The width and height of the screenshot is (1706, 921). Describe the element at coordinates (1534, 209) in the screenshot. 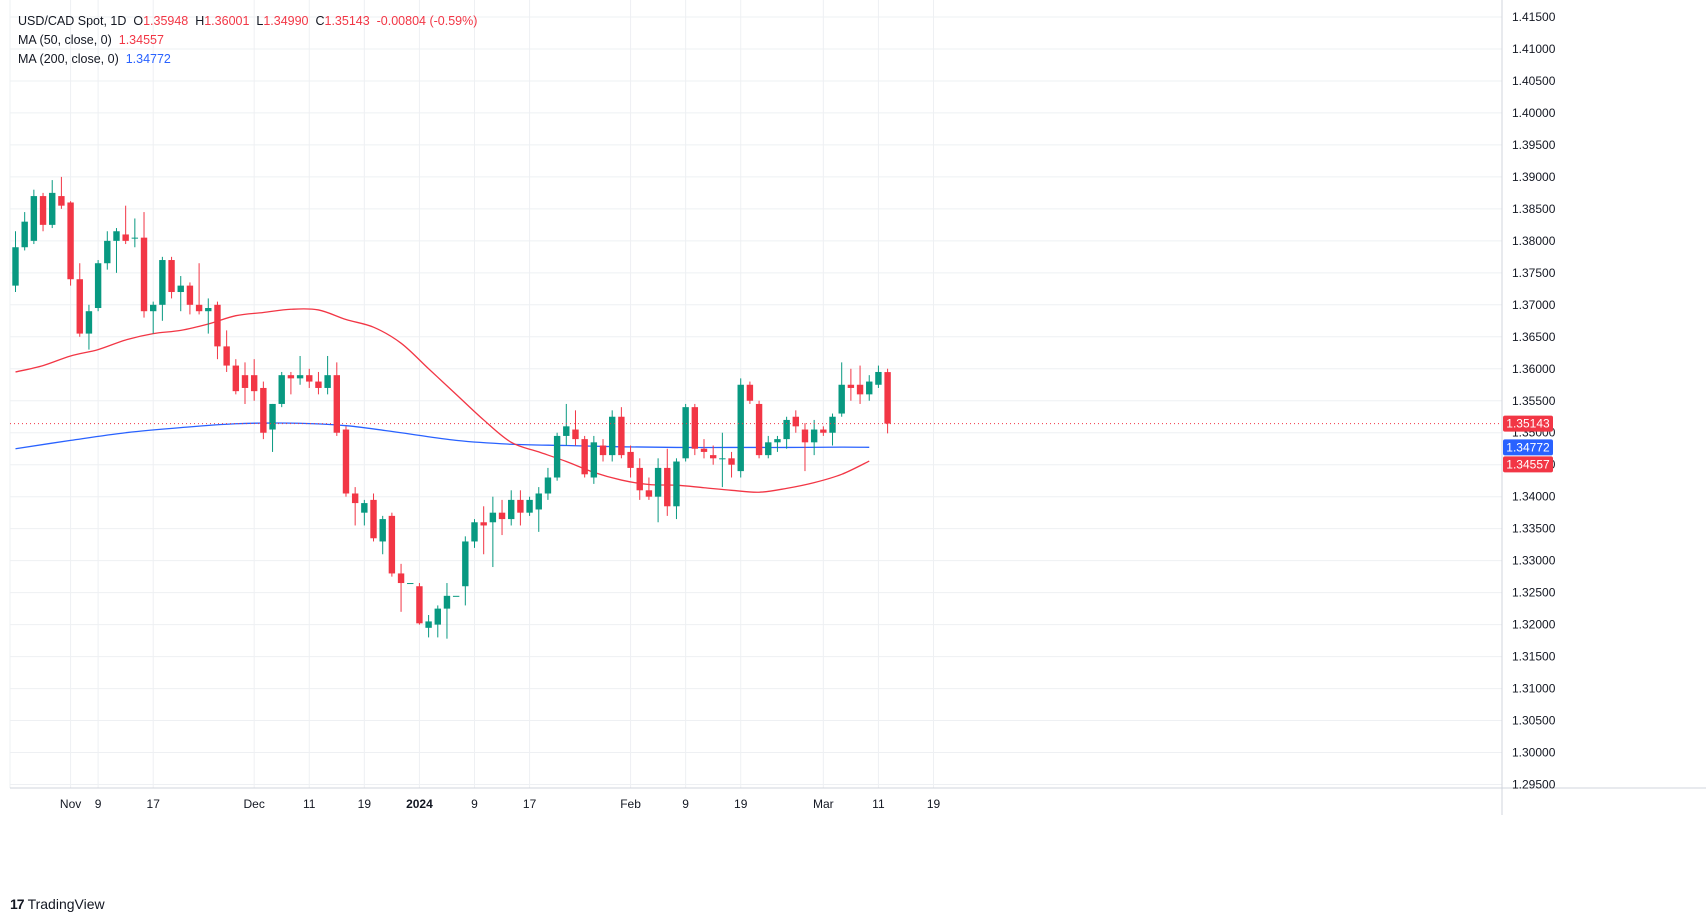

I see `price-tick-label: 1.38500` at that location.